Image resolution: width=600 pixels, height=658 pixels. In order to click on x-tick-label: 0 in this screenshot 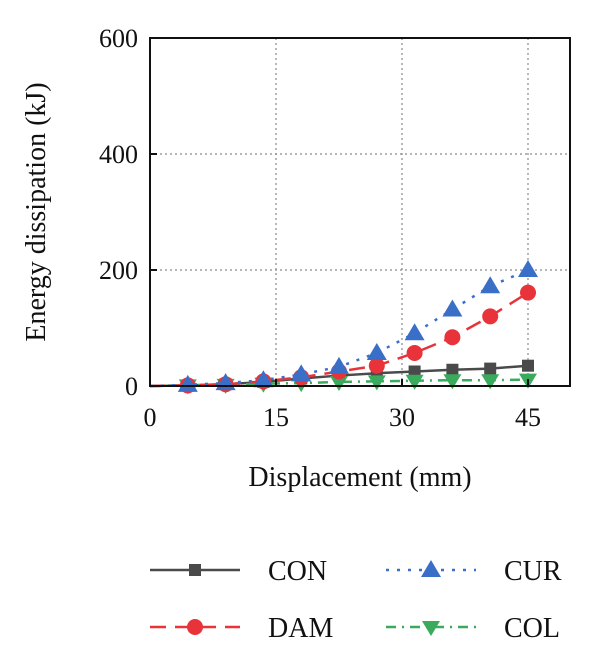, I will do `click(150, 417)`.